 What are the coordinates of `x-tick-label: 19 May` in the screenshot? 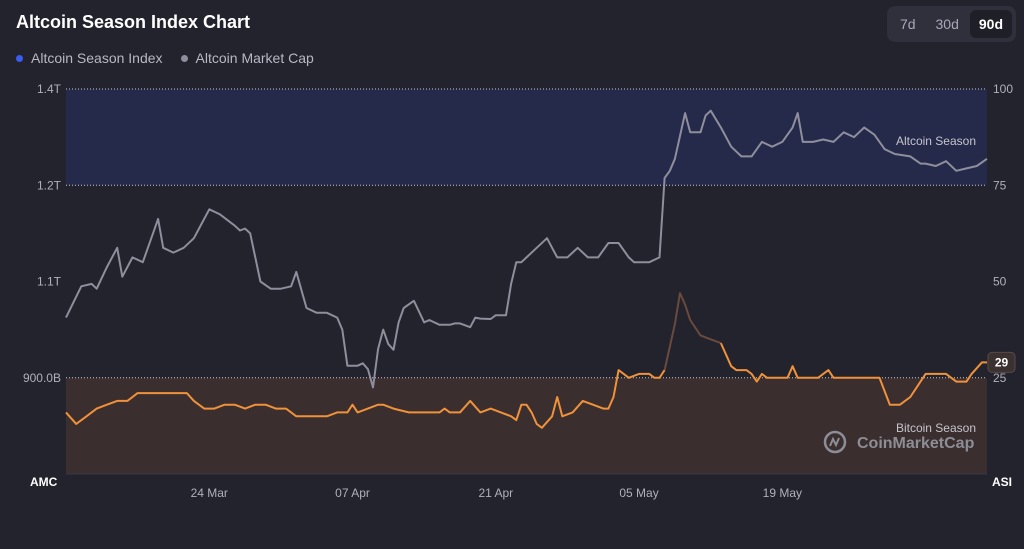 It's located at (782, 493).